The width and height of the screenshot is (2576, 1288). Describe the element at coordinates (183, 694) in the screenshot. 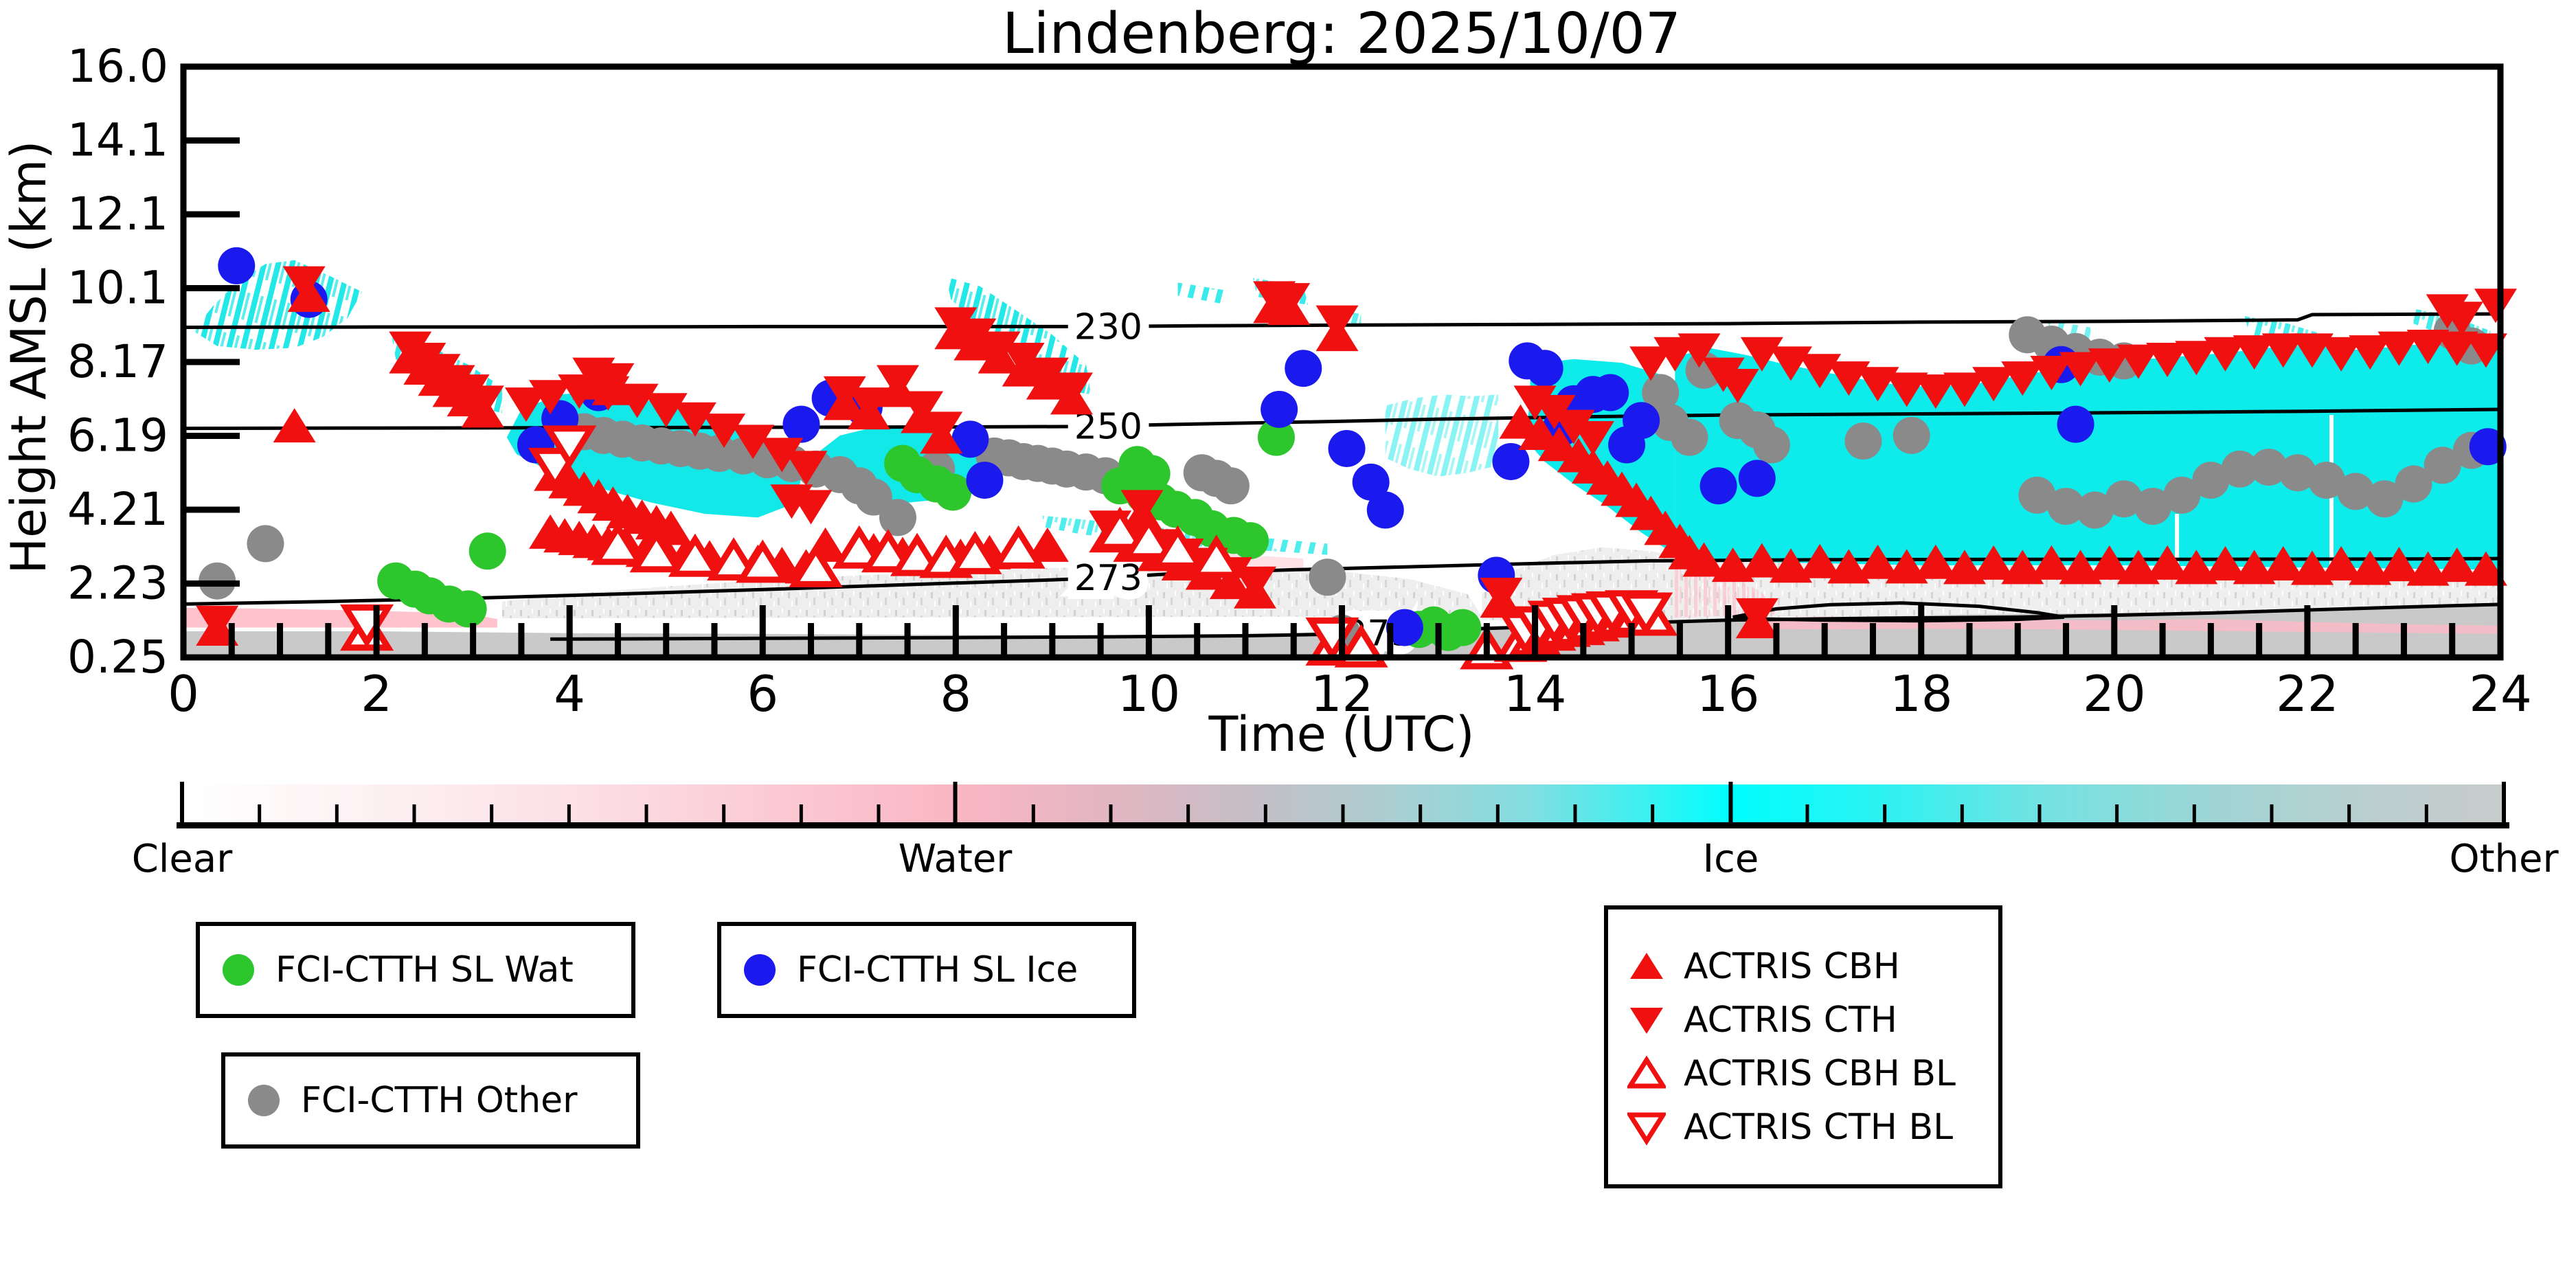

I see `x-tick-label: 0` at that location.